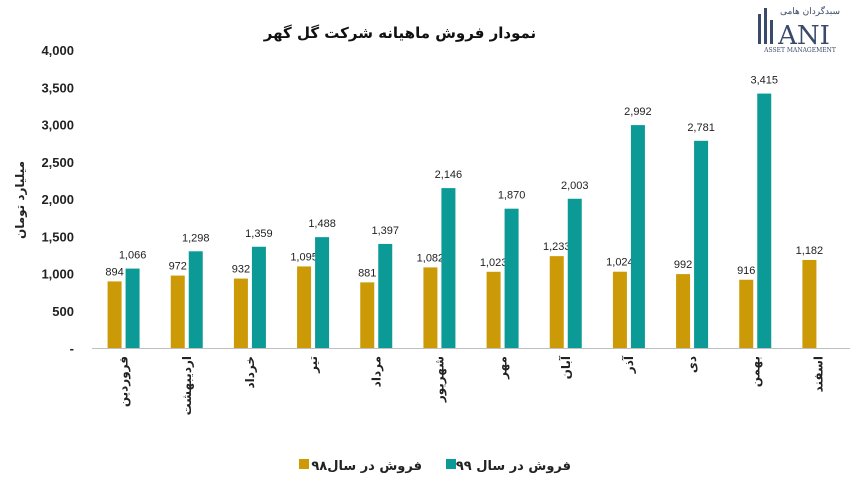 This screenshot has width=856, height=490. I want to click on data-label-1399: 1,870, so click(512, 196).